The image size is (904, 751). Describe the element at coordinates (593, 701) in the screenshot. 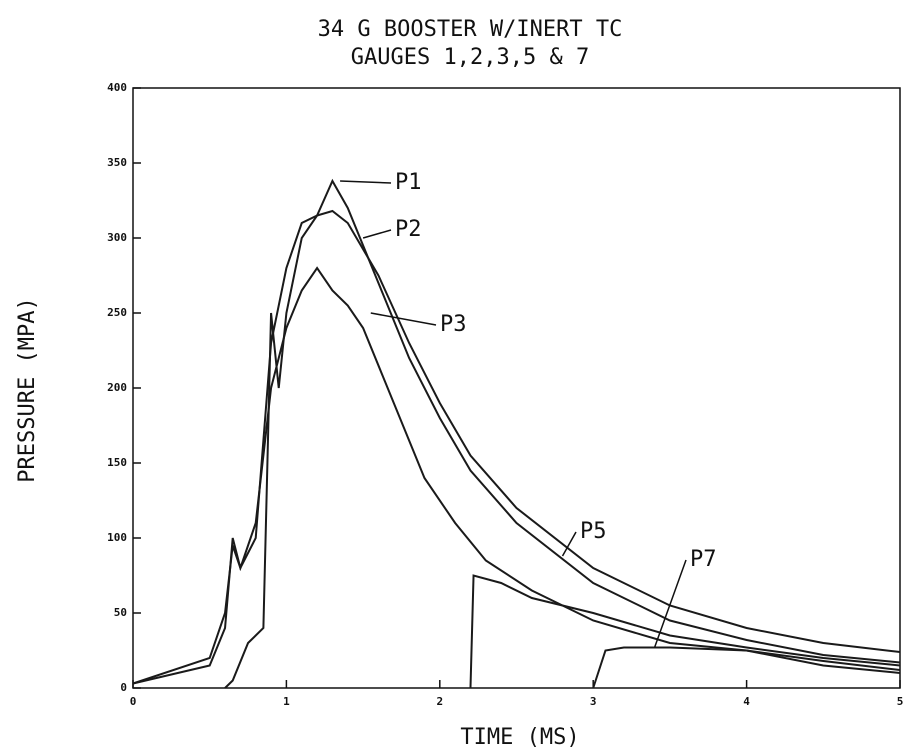

I see `x-tick-label: 3` at that location.